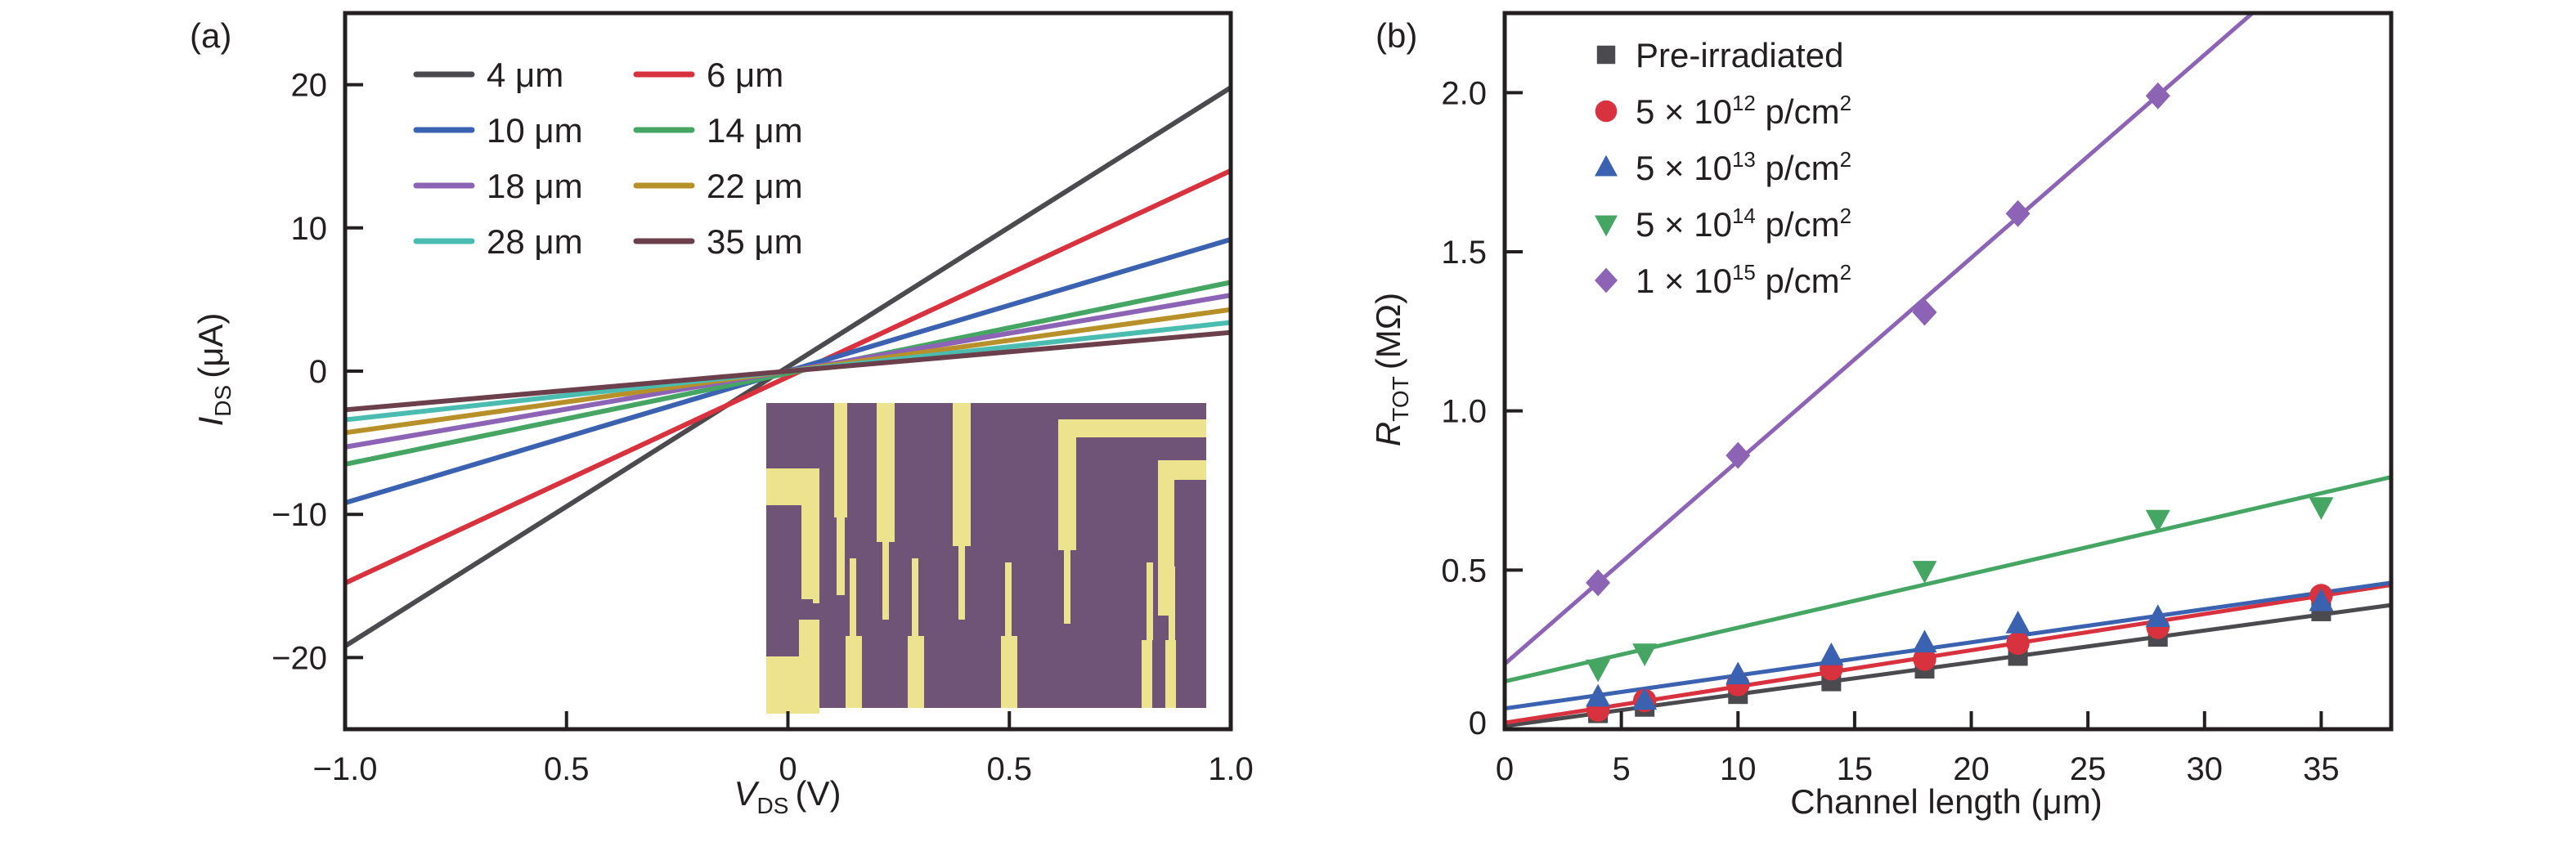 This screenshot has height=842, width=2576. What do you see at coordinates (2321, 769) in the screenshot?
I see `x-tick-label: 35` at bounding box center [2321, 769].